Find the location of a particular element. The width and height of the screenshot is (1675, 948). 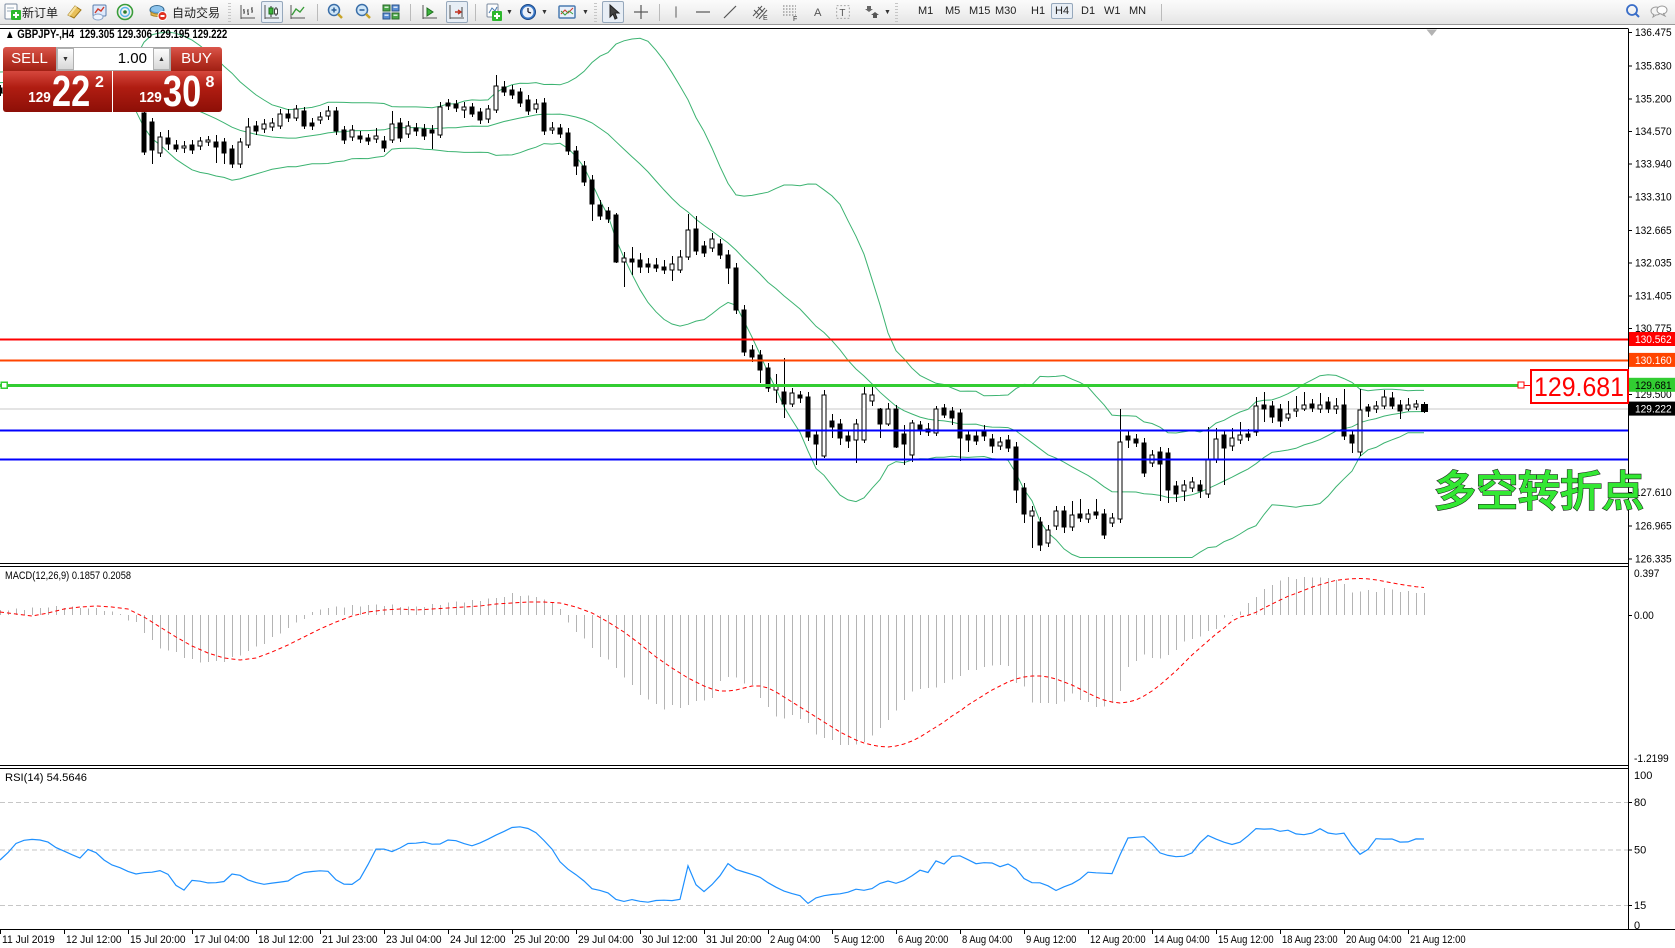

svg-text: 15 Jul 20:00 is located at coordinates (158, 940).